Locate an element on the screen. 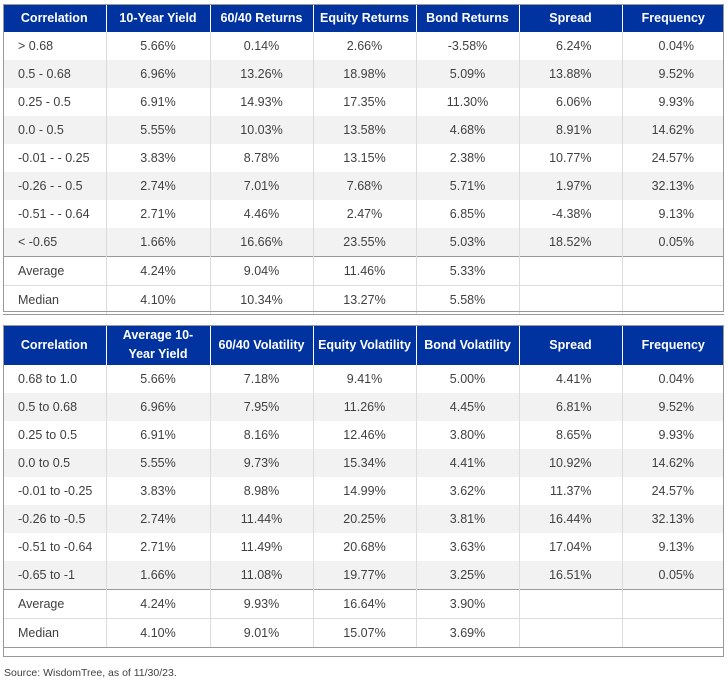 The height and width of the screenshot is (688, 728). table-cell: 6.81% is located at coordinates (571, 407).